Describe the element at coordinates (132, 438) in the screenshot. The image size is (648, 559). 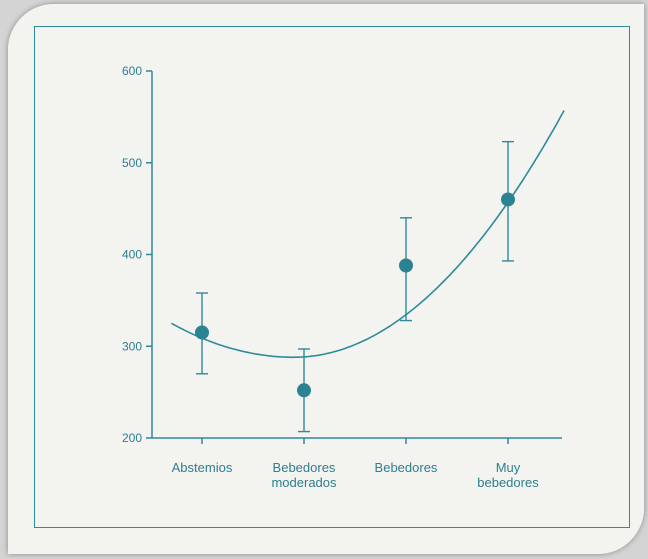
I see `y-tick-label: 200` at that location.